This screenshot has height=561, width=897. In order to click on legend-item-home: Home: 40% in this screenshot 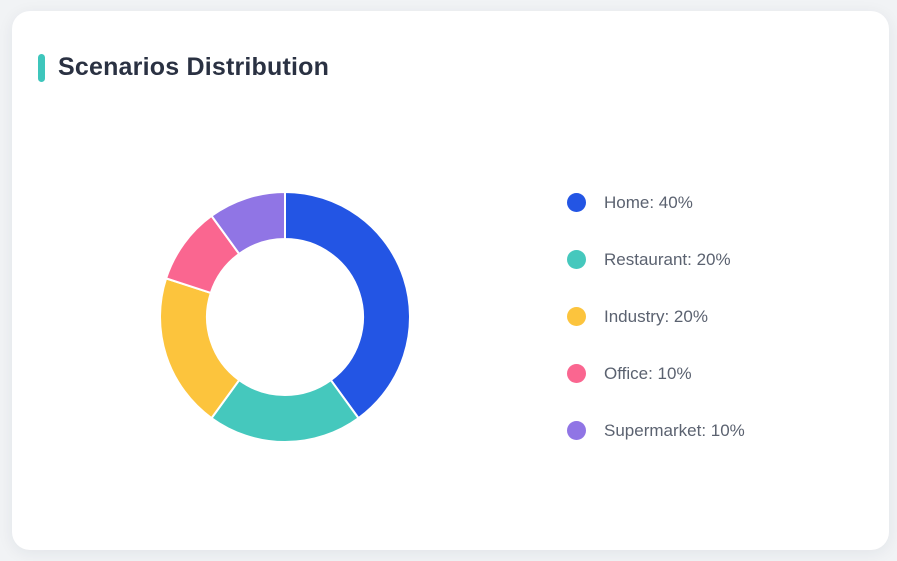, I will do `click(656, 202)`.